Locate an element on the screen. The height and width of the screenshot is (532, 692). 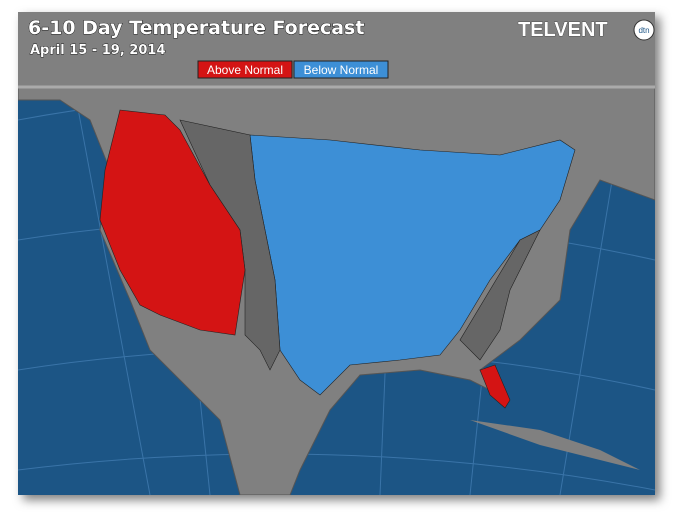
legend-label: Below Normal is located at coordinates (341, 70).